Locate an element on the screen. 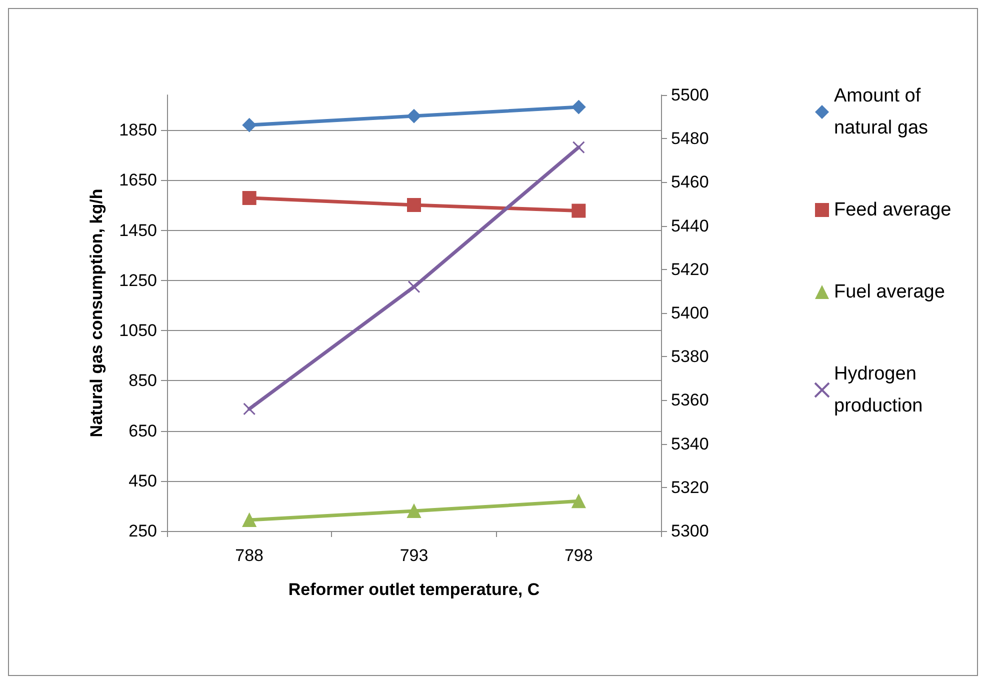  legend-label: Feed average is located at coordinates (893, 210).